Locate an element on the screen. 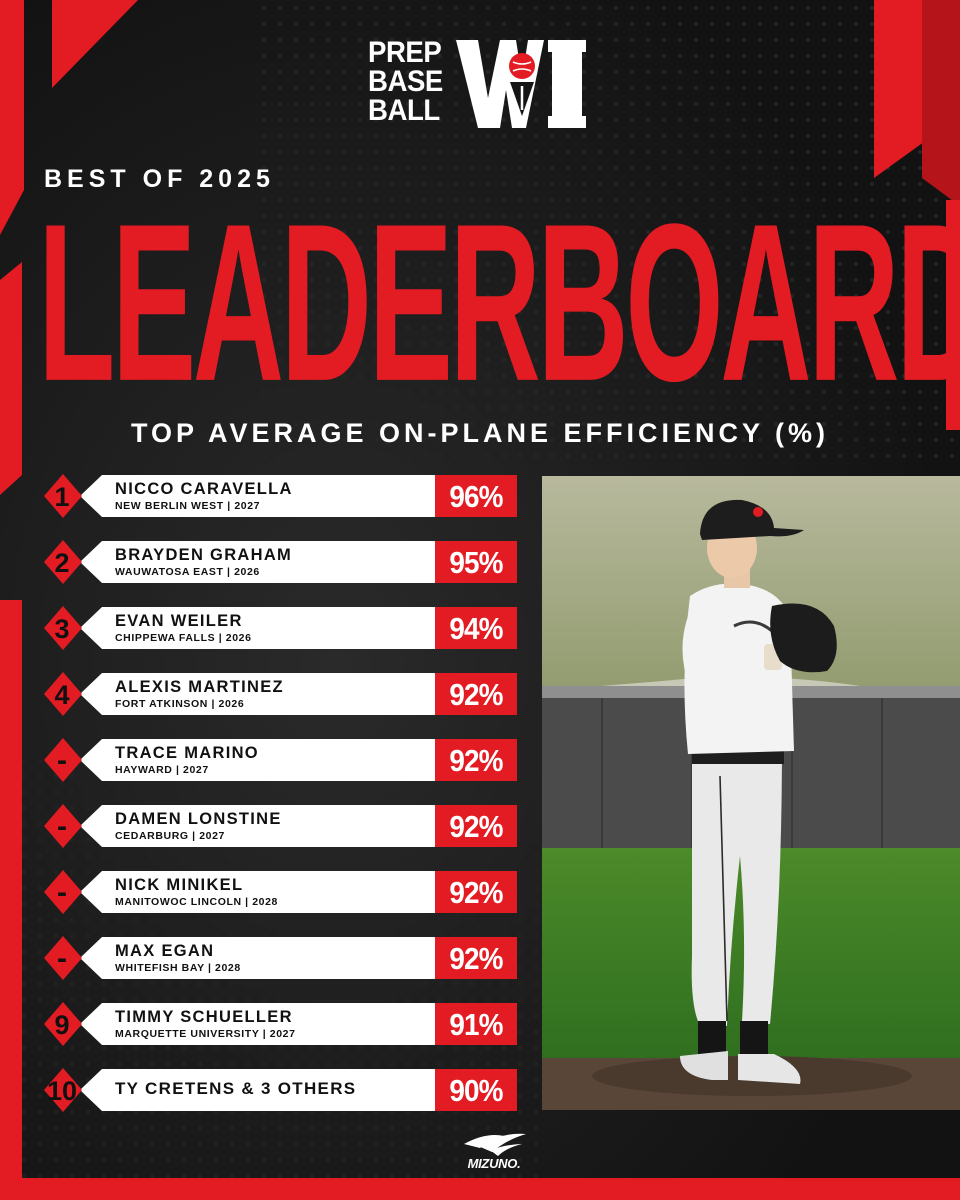 The height and width of the screenshot is (1200, 960). rank-value: 4 is located at coordinates (62, 695).